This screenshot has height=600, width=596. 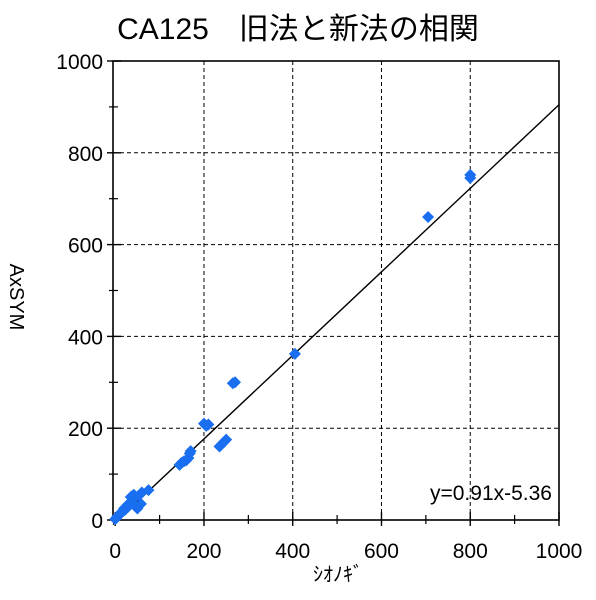 What do you see at coordinates (298, 29) in the screenshot?
I see `chart-title: CA125 旧法と新法の相関` at bounding box center [298, 29].